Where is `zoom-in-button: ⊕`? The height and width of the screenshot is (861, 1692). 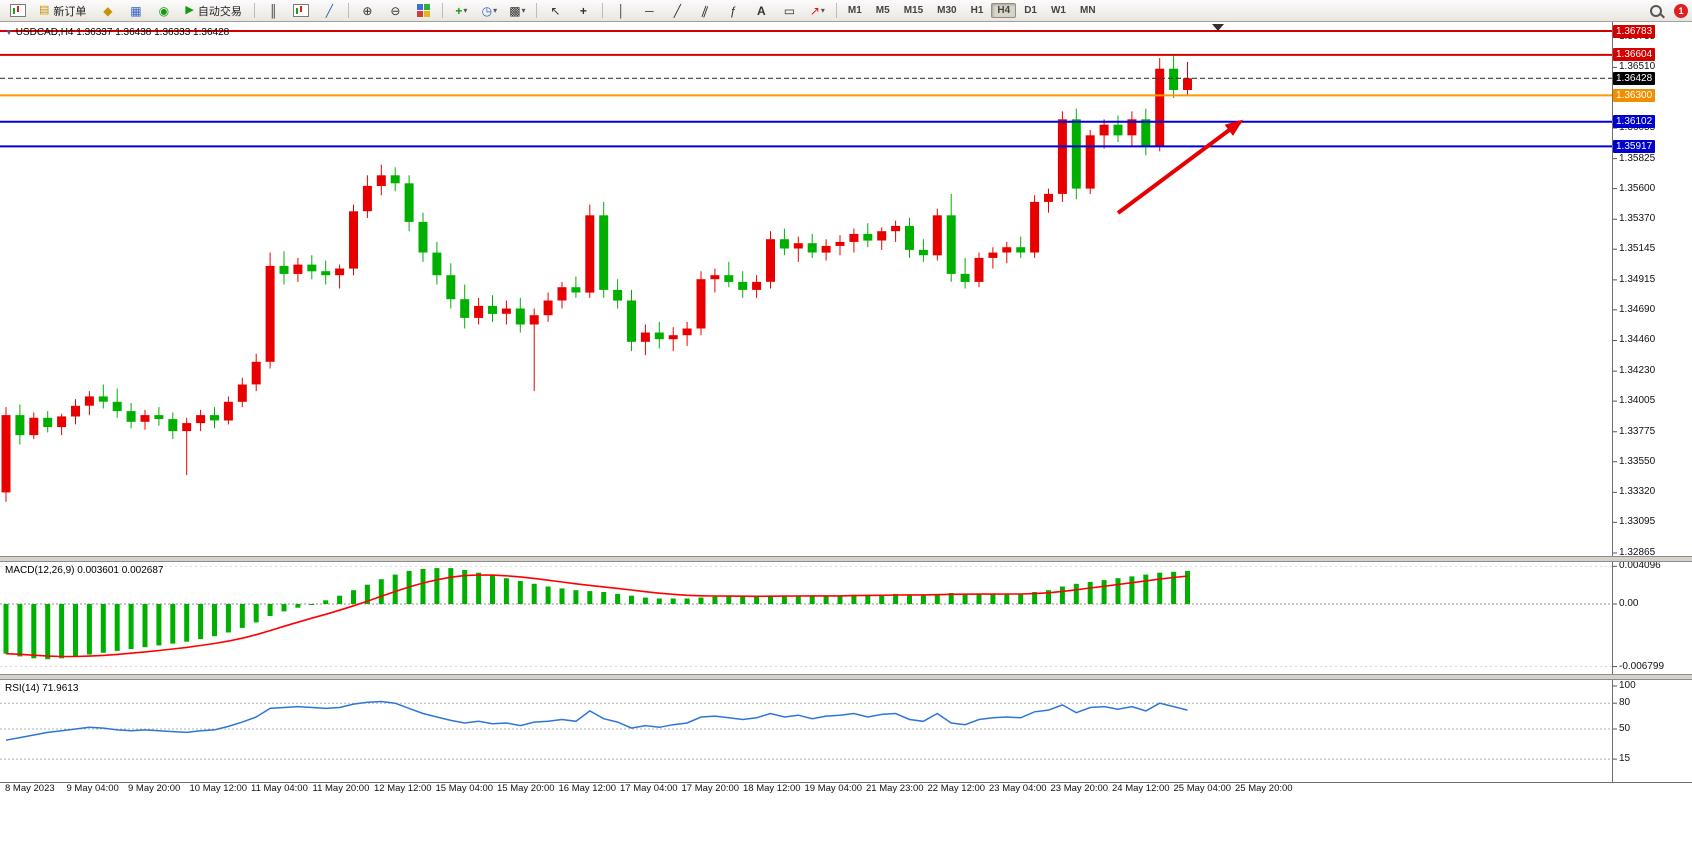 zoom-in-button: ⊕ is located at coordinates (367, 10).